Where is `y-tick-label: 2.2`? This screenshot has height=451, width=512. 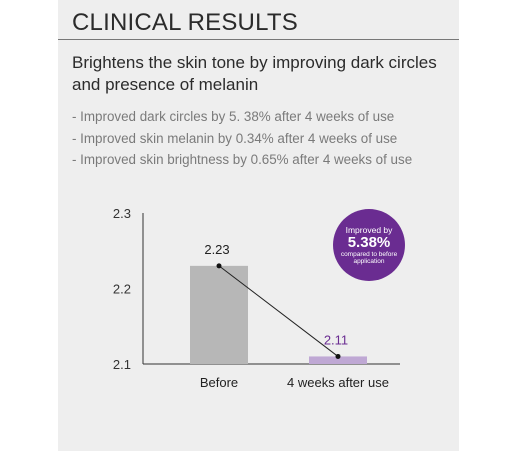 y-tick-label: 2.2 is located at coordinates (122, 289).